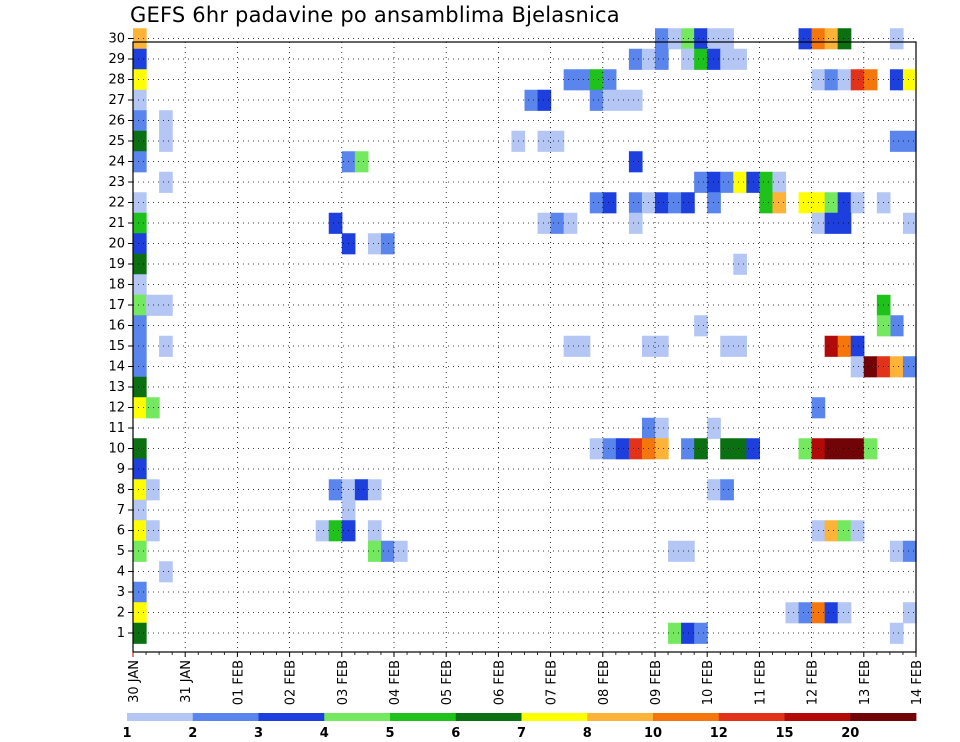 The height and width of the screenshot is (742, 960). I want to click on colorbar-tick-label: 4, so click(324, 733).